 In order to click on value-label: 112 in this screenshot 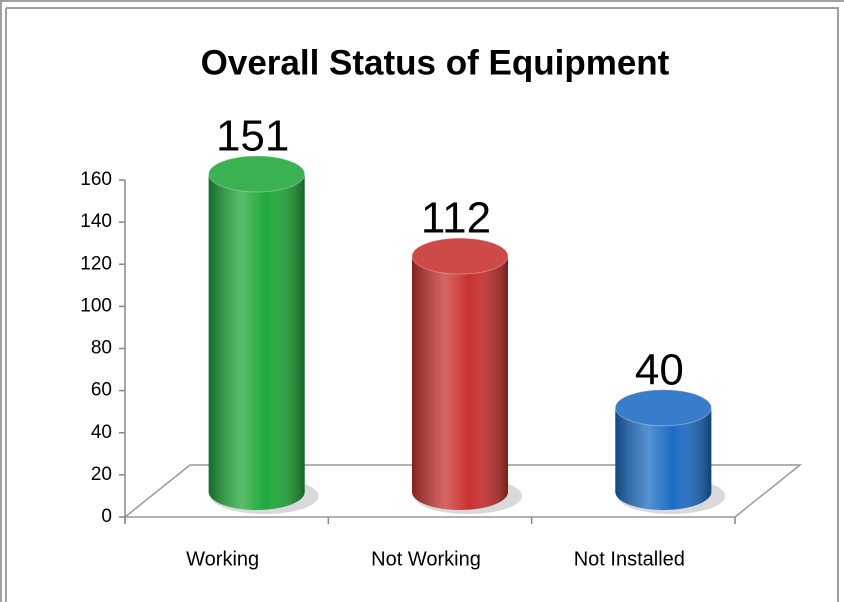, I will do `click(456, 218)`.